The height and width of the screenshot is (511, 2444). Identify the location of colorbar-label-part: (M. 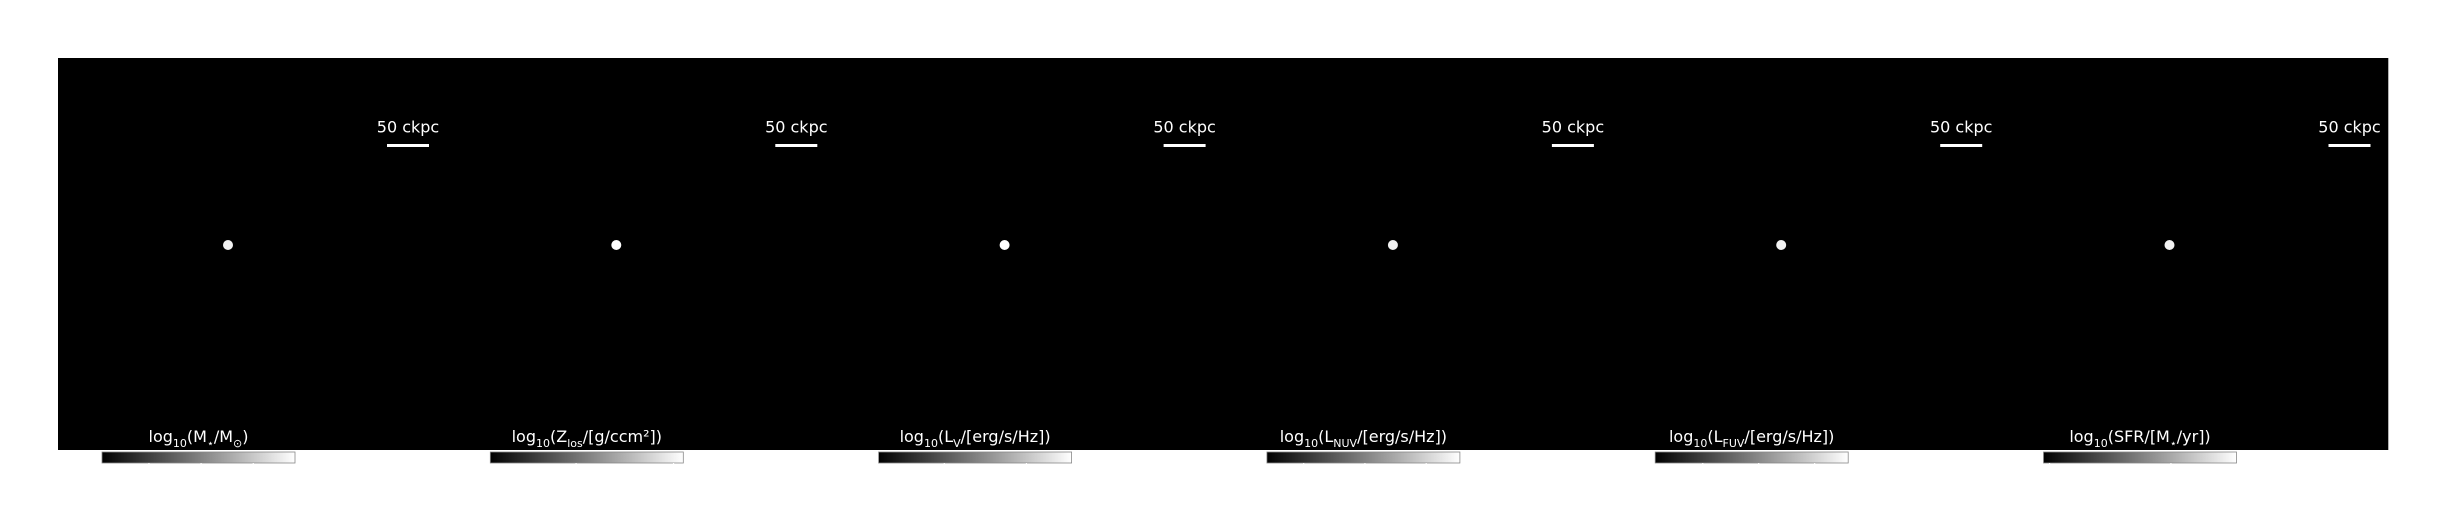
(197, 436).